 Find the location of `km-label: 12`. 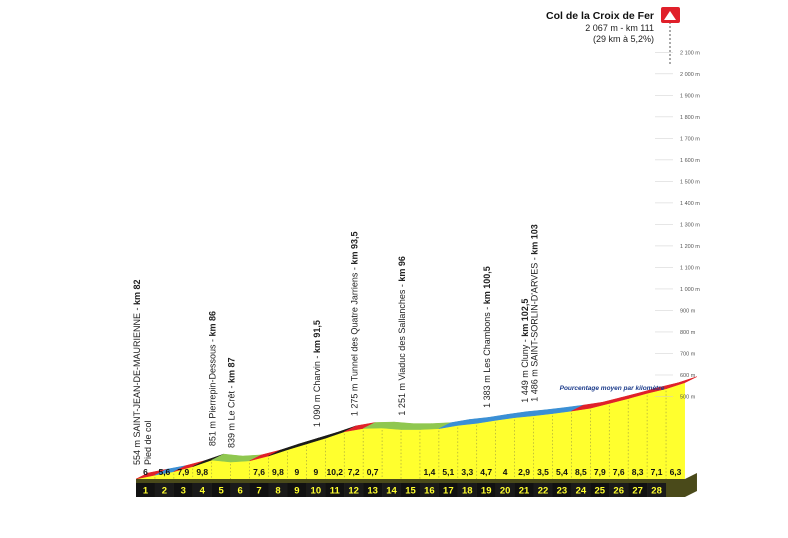

km-label: 12 is located at coordinates (353, 491).